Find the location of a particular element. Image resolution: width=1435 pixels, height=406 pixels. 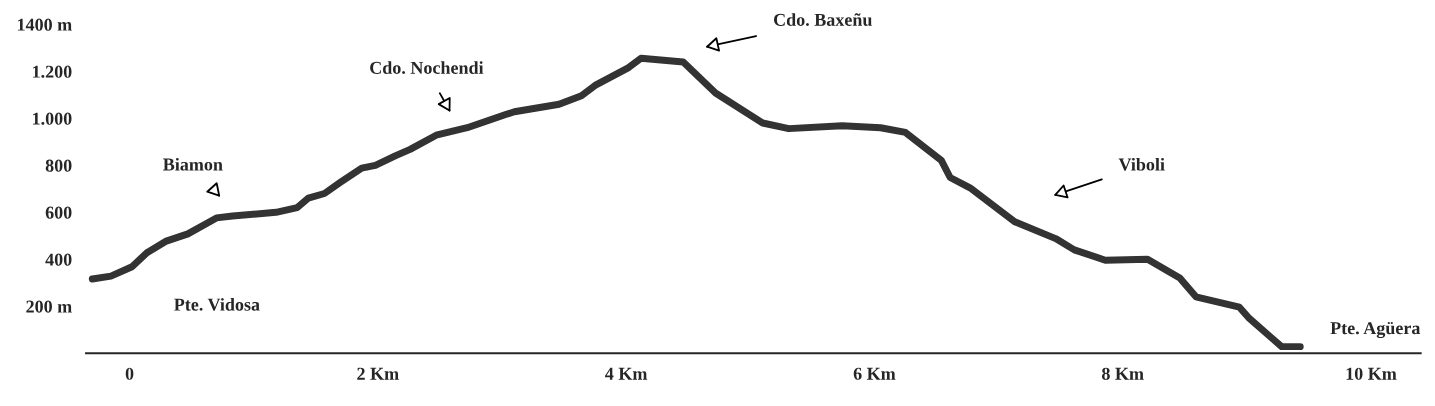

annotation: Pte. Agüera is located at coordinates (1375, 330).